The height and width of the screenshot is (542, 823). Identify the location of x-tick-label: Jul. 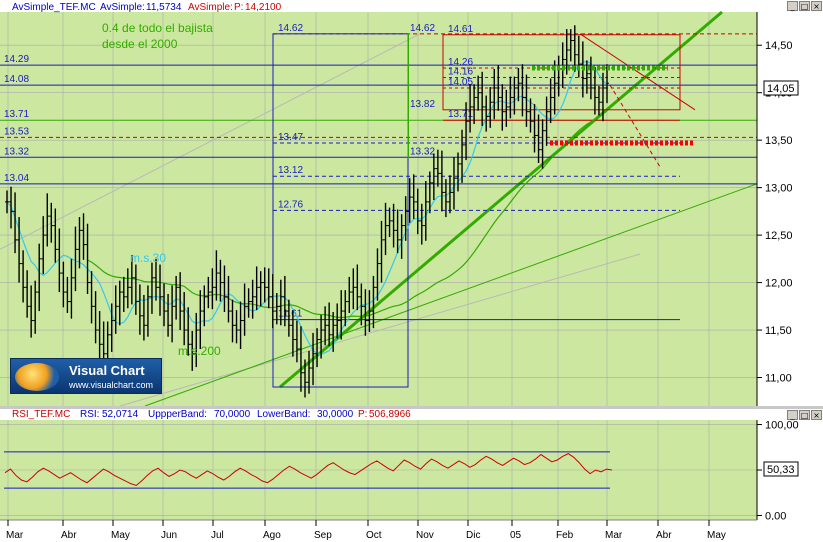
(217, 535).